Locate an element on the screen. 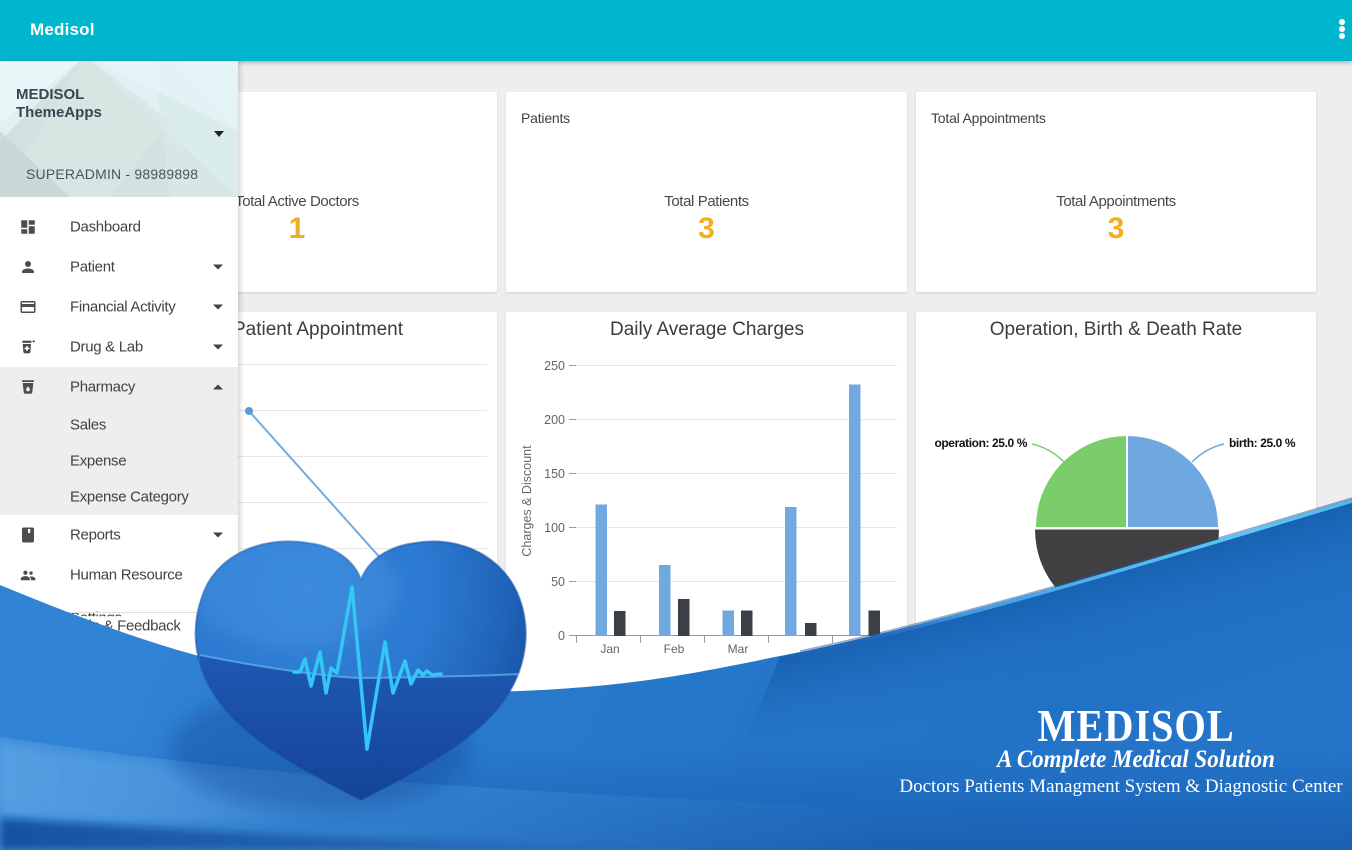 This screenshot has height=850, width=1352. svg-text: Charges & Discount is located at coordinates (527, 501).